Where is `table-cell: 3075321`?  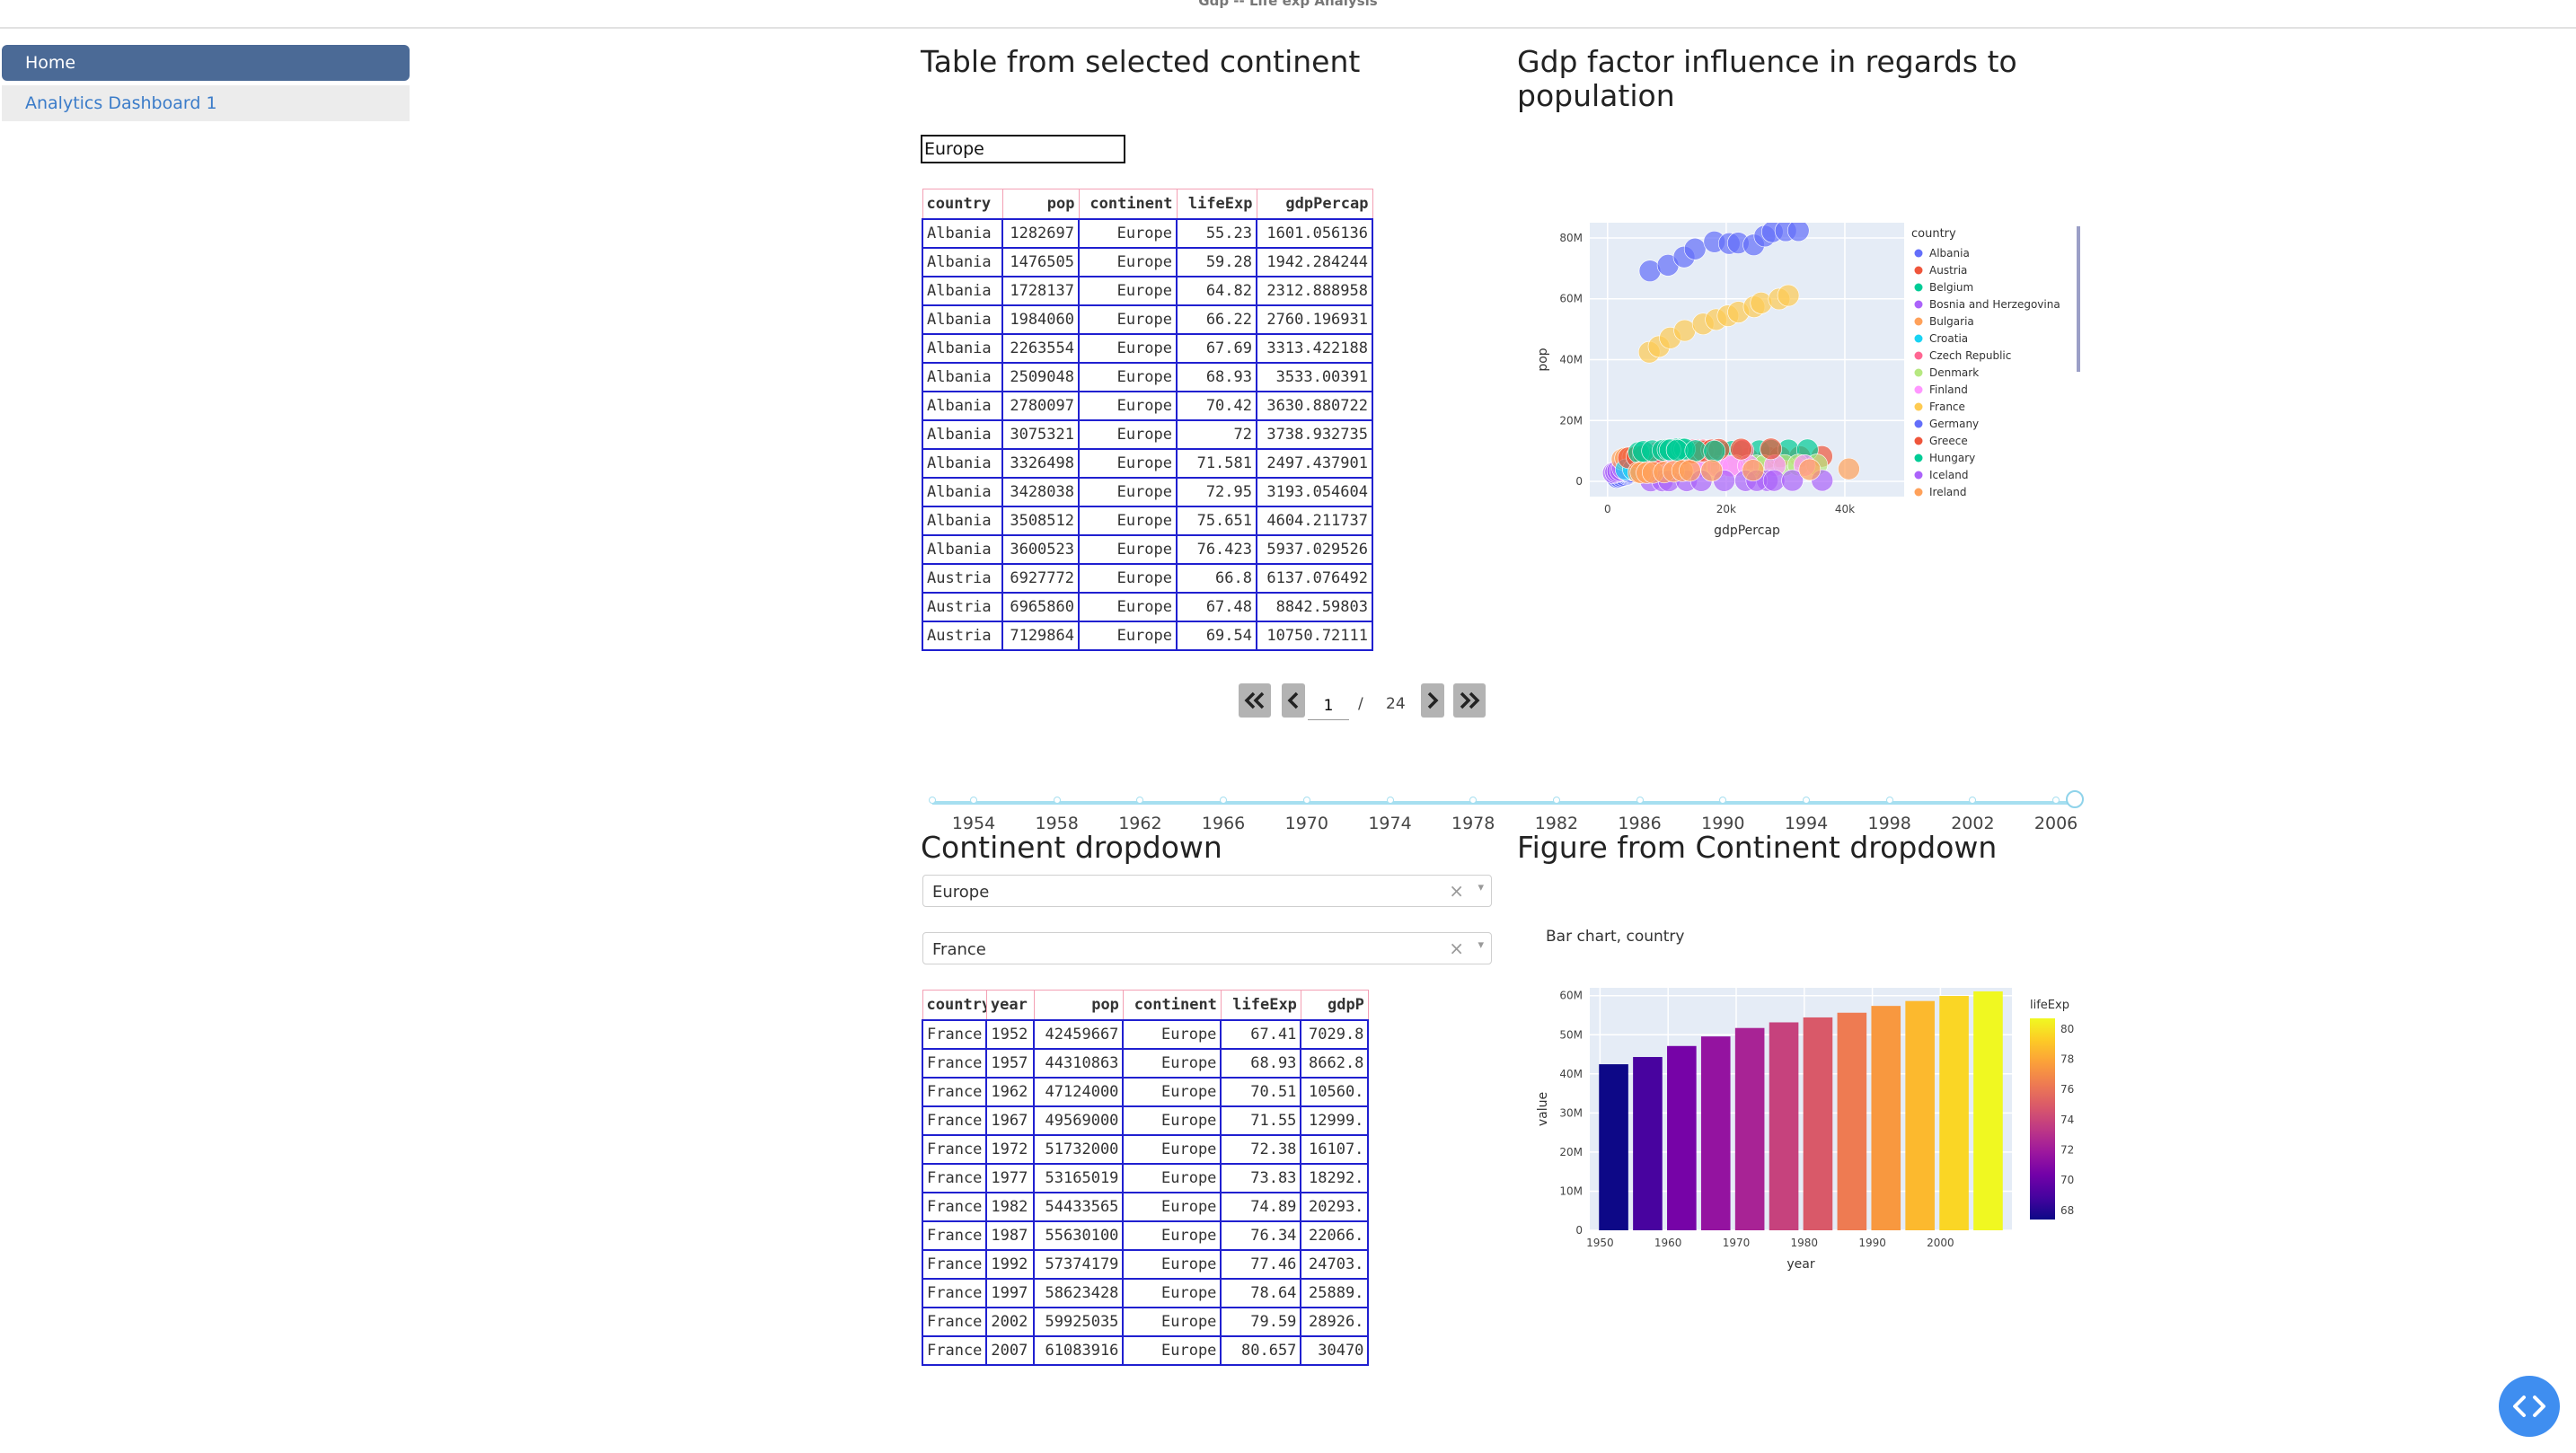 table-cell: 3075321 is located at coordinates (1040, 435).